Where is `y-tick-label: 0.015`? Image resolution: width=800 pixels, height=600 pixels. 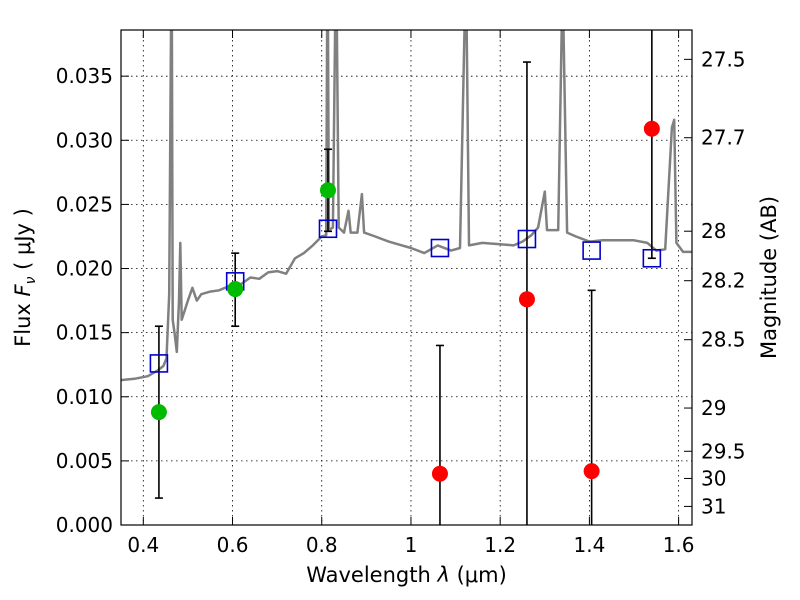 y-tick-label: 0.015 is located at coordinates (84, 333).